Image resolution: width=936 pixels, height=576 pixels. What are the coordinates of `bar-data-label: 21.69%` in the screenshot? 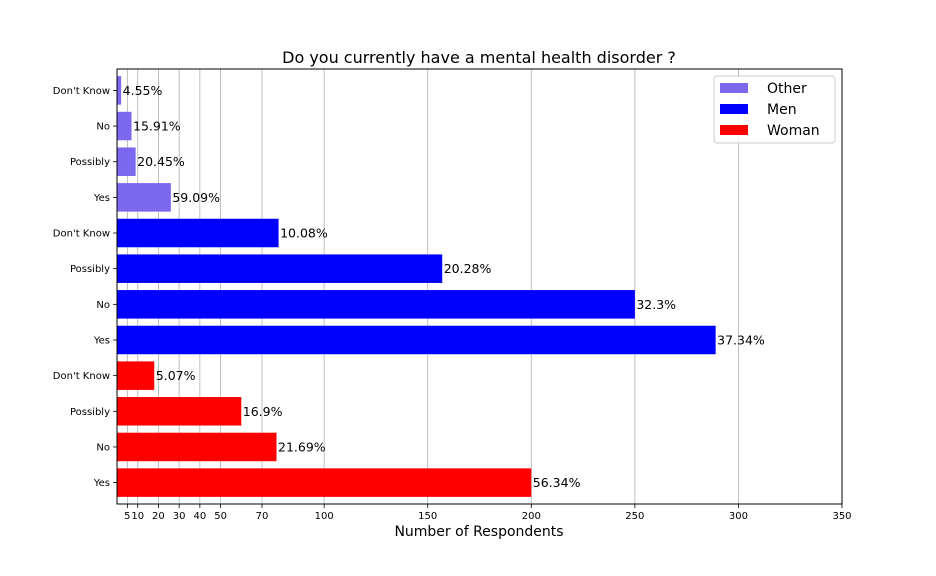 It's located at (302, 446).